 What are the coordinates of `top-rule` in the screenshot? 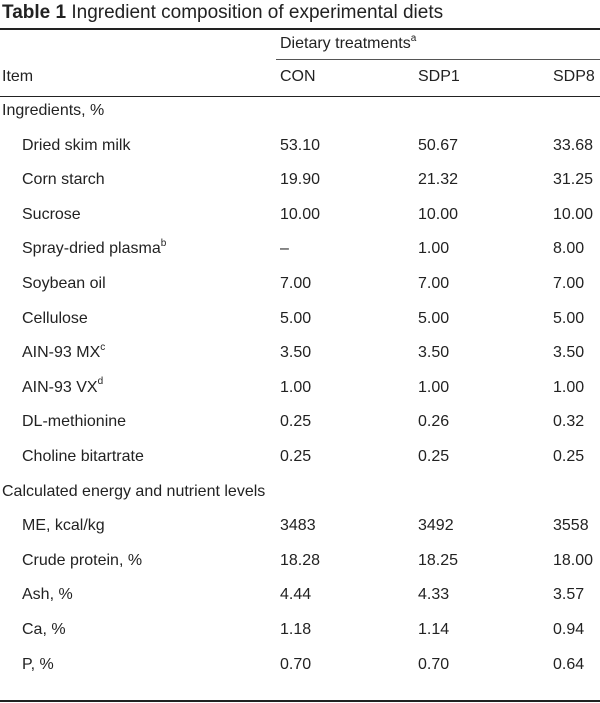 It's located at (300, 29).